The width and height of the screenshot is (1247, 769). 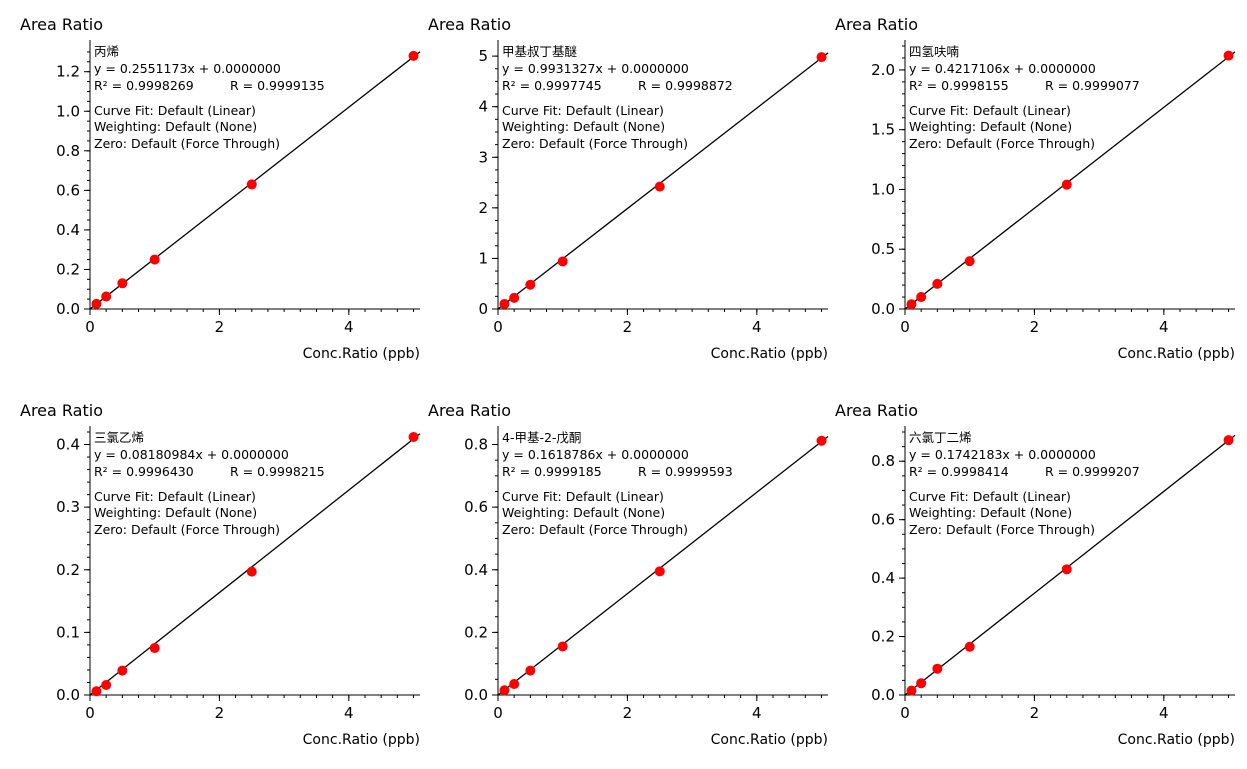 What do you see at coordinates (595, 68) in the screenshot?
I see `regression-equation: y = 0.9931327x + 0.0000000` at bounding box center [595, 68].